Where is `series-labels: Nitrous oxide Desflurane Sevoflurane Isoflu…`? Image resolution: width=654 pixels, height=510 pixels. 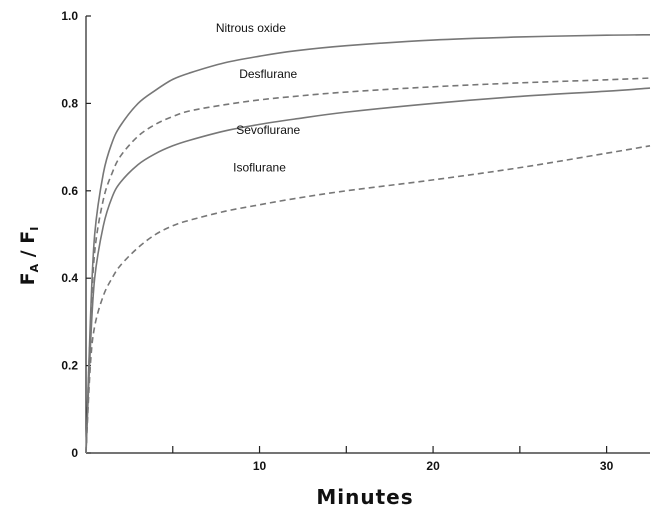 series-labels: Nitrous oxide Desflurane Sevoflurane Isoflu… is located at coordinates (258, 97).